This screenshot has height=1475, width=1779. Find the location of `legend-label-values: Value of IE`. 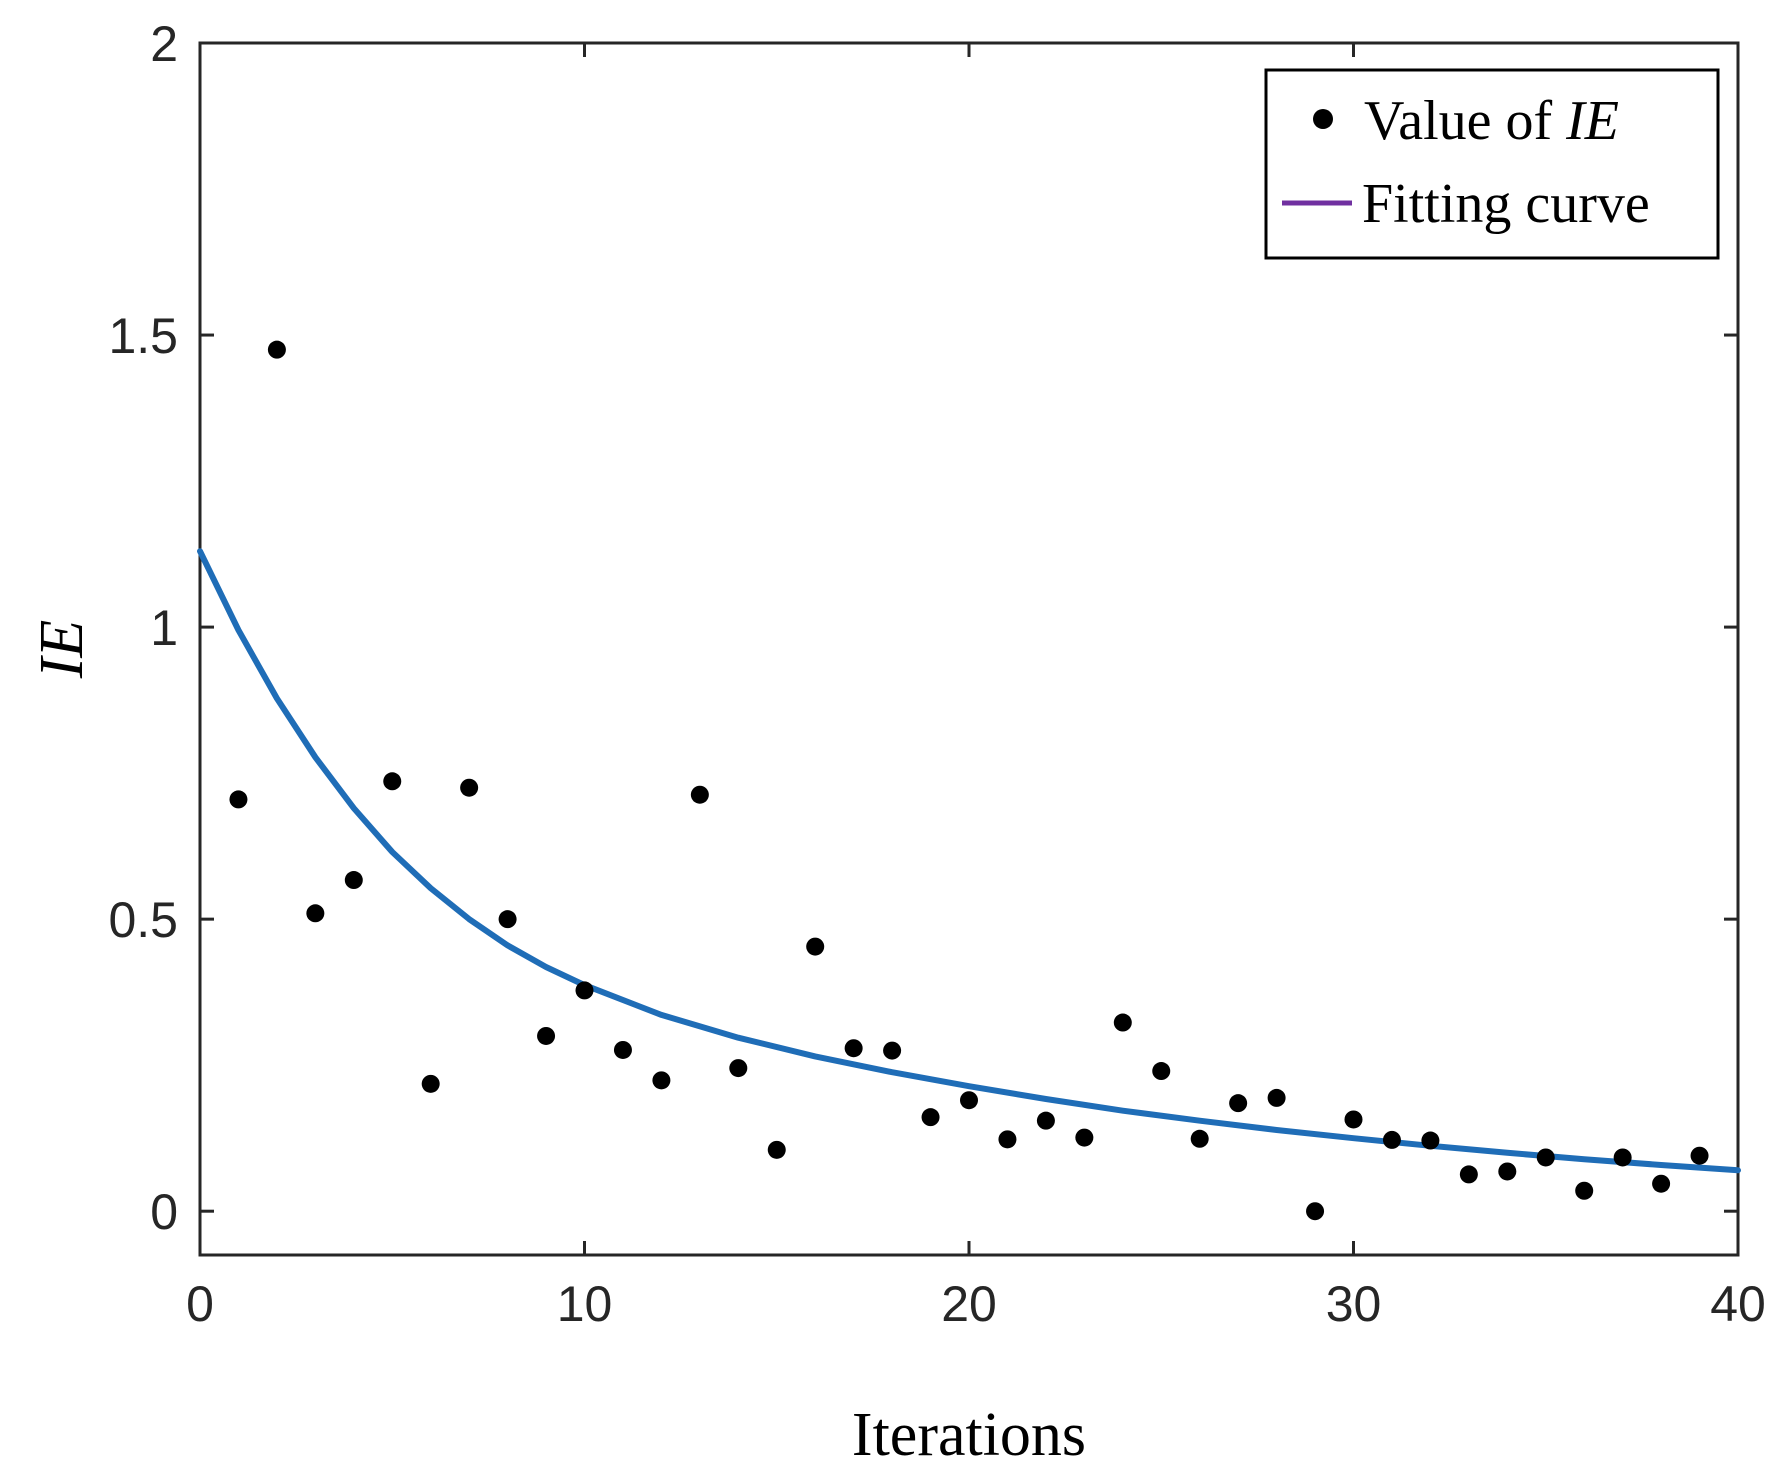

legend-label-values: Value of IE is located at coordinates (1491, 121).